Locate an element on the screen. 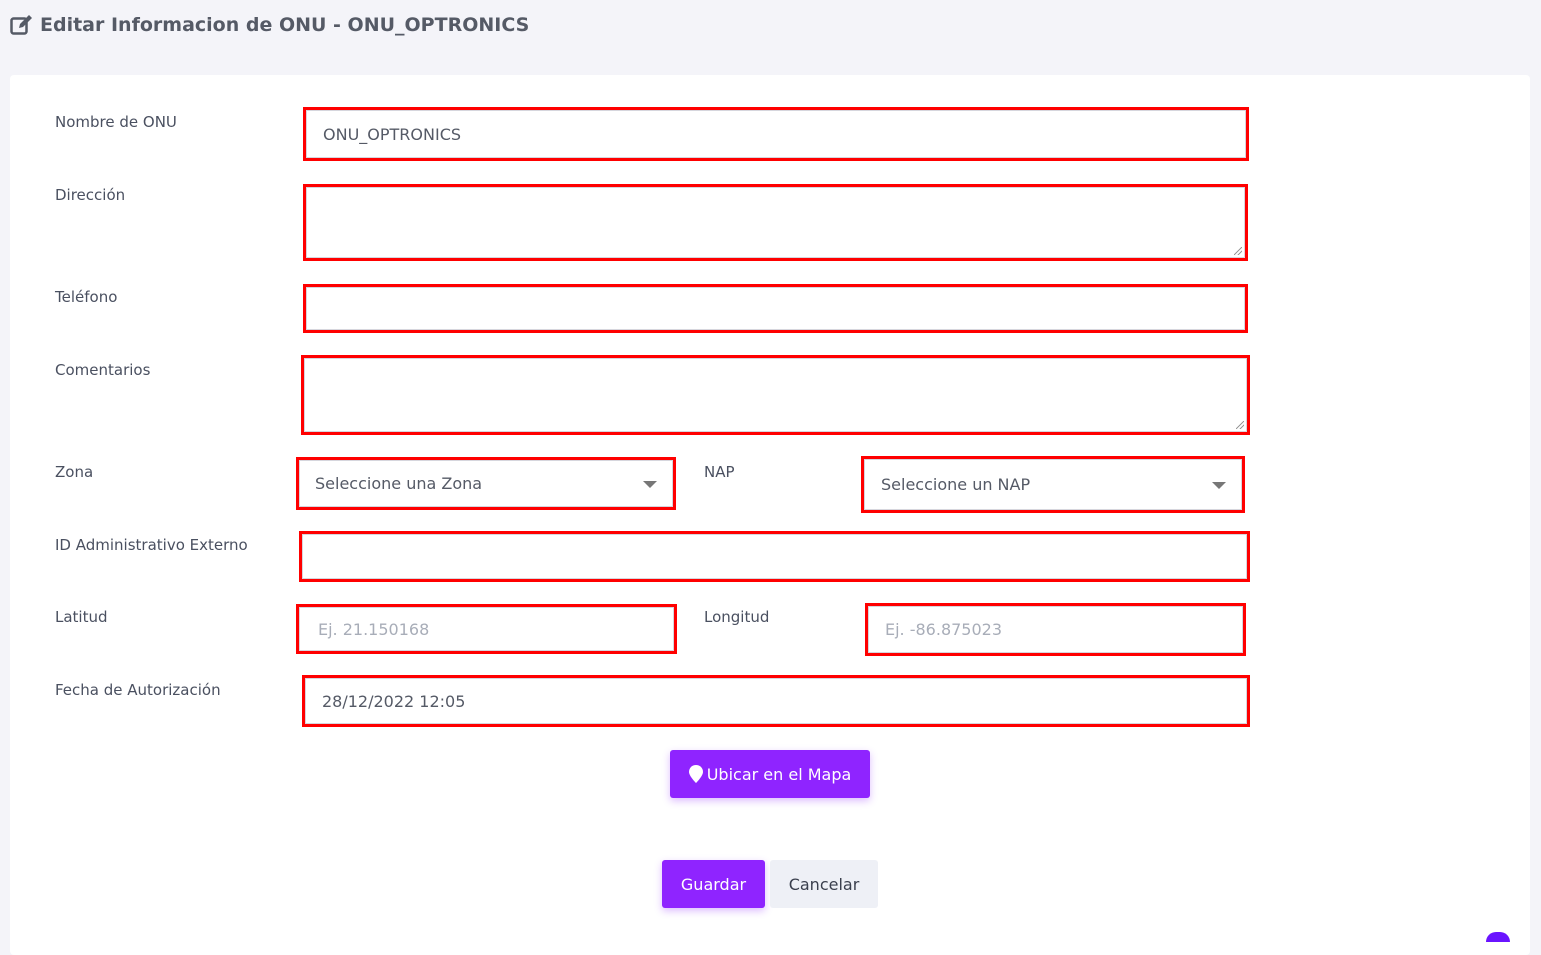  telefono-label: Teléfono is located at coordinates (86, 297).